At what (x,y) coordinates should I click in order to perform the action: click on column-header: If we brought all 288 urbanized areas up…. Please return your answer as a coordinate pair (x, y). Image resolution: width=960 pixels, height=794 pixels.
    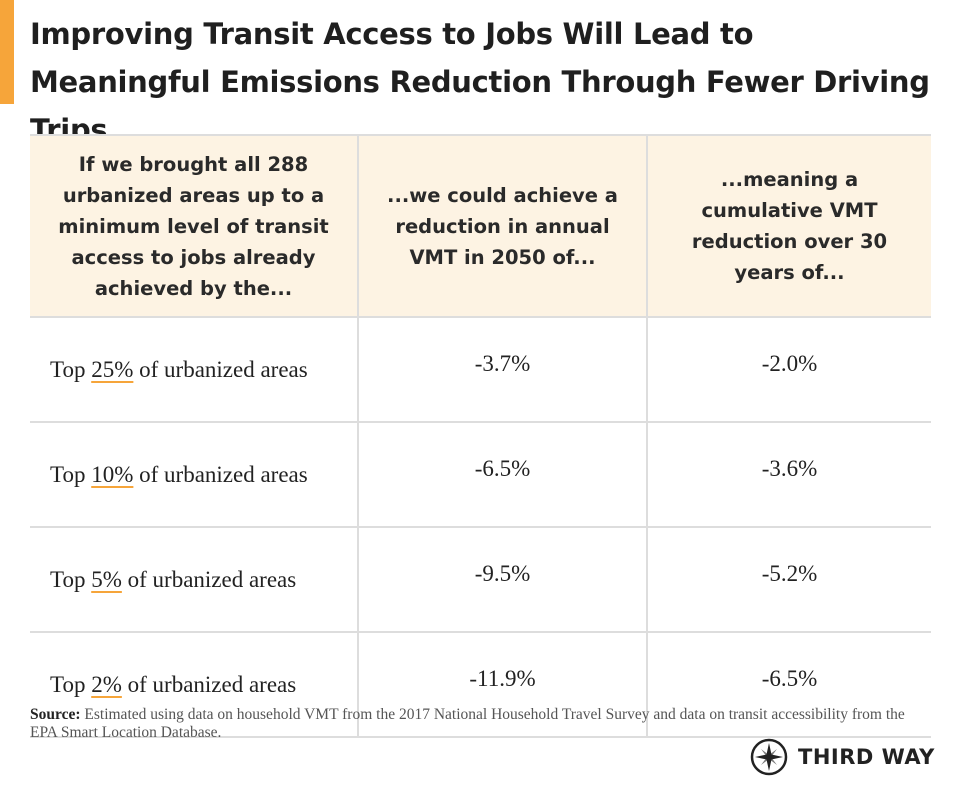
    Looking at the image, I should click on (194, 226).